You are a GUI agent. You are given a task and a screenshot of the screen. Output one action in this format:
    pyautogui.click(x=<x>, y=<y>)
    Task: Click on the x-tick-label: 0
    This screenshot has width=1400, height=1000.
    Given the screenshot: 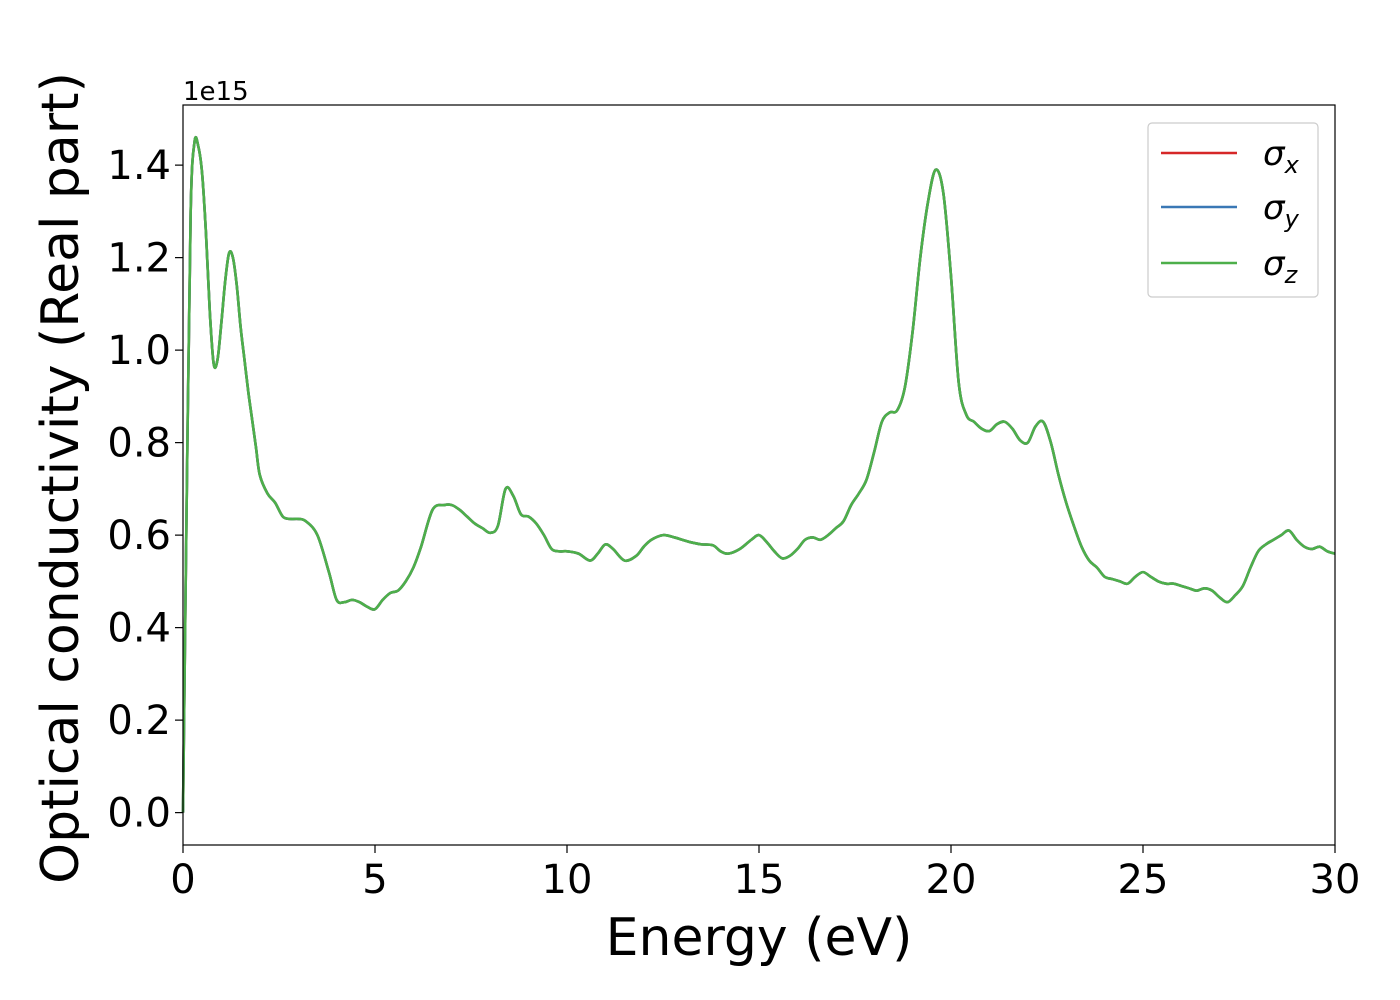 What is the action you would take?
    pyautogui.click(x=182, y=880)
    